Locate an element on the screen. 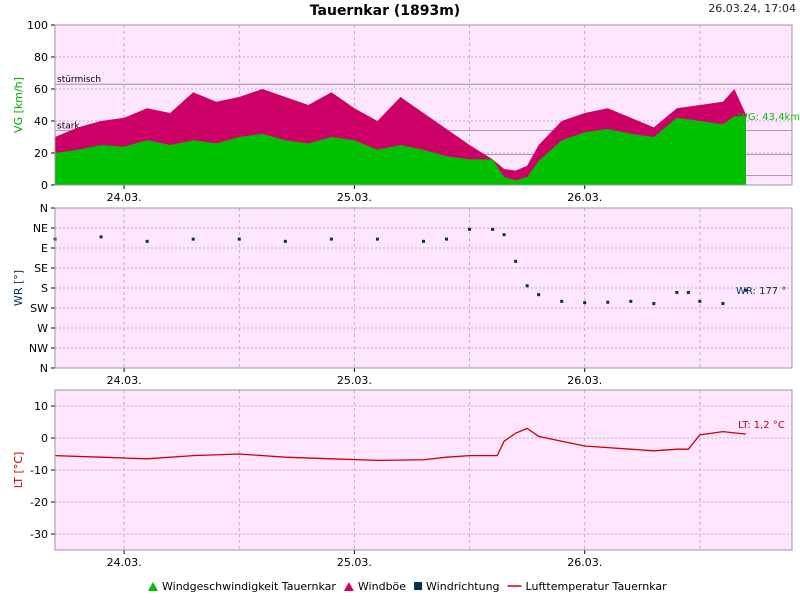 Image resolution: width=800 pixels, height=600 pixels. axis-label-y: WR [°] is located at coordinates (18, 288).